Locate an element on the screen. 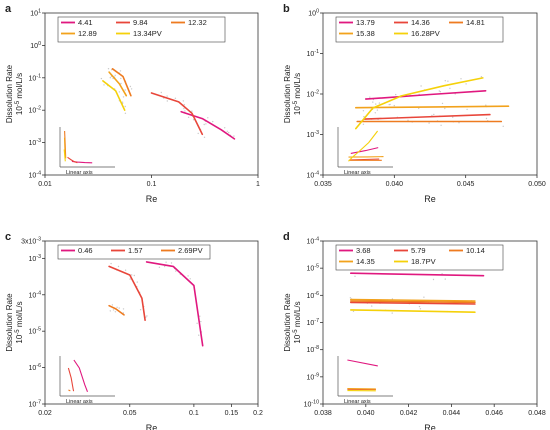 This screenshot has width=550, height=430. x-tick-label: 0.046 is located at coordinates (494, 413).